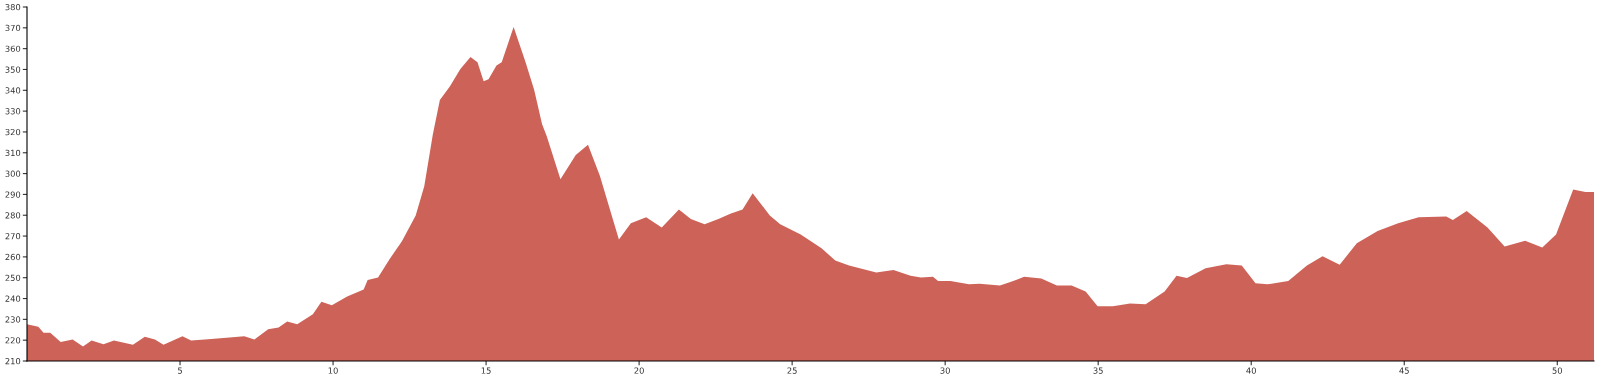  What do you see at coordinates (13, 340) in the screenshot?
I see `y-tick-label: 220` at bounding box center [13, 340].